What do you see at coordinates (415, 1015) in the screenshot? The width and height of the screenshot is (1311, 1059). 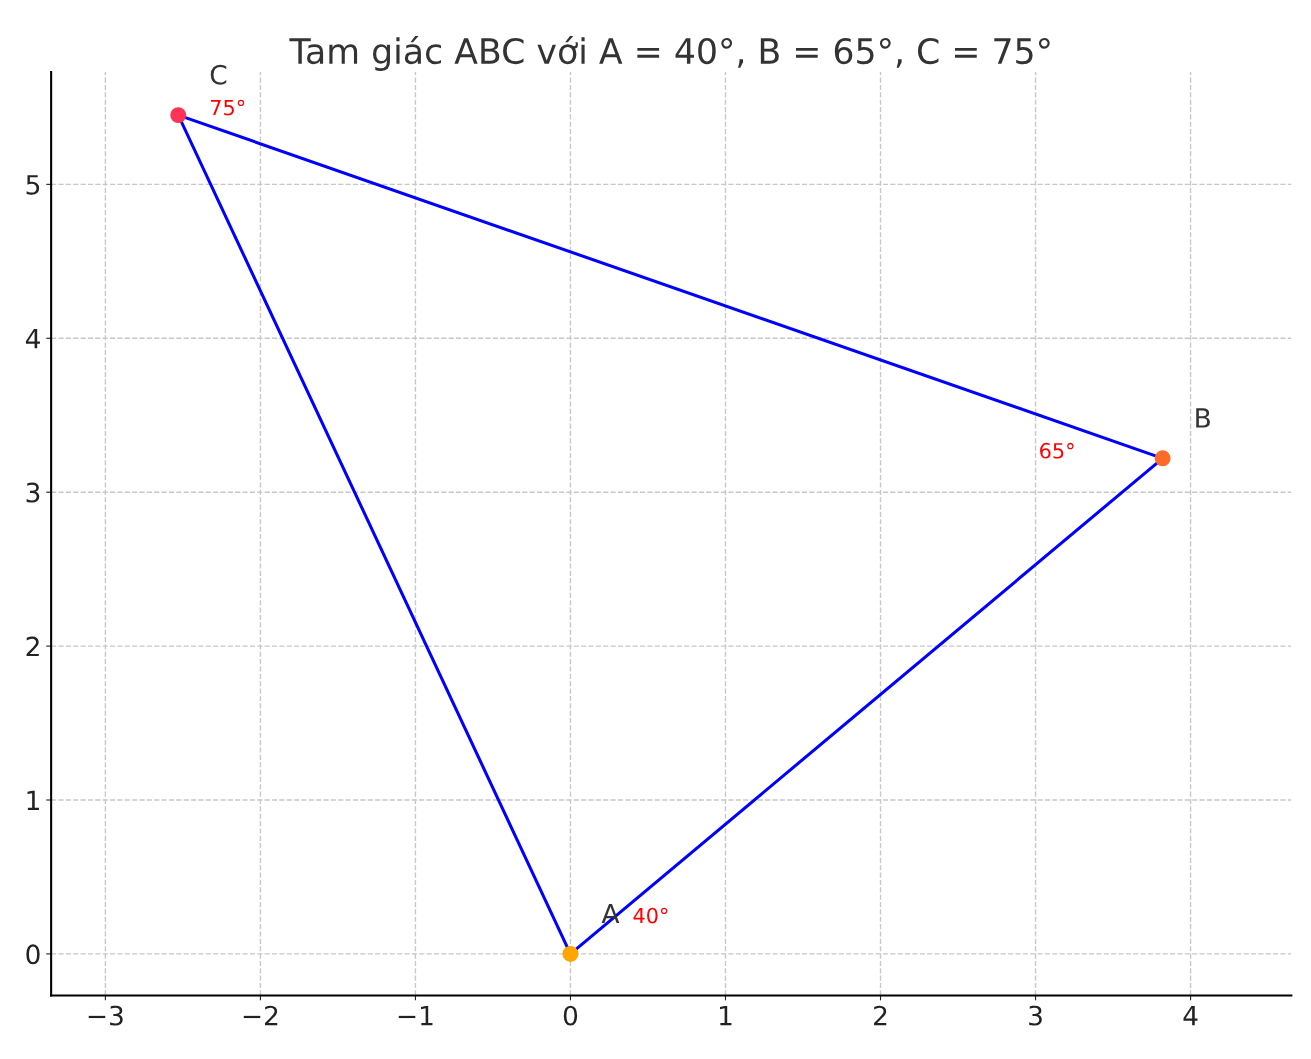 I see `x-tick-label: −1` at bounding box center [415, 1015].